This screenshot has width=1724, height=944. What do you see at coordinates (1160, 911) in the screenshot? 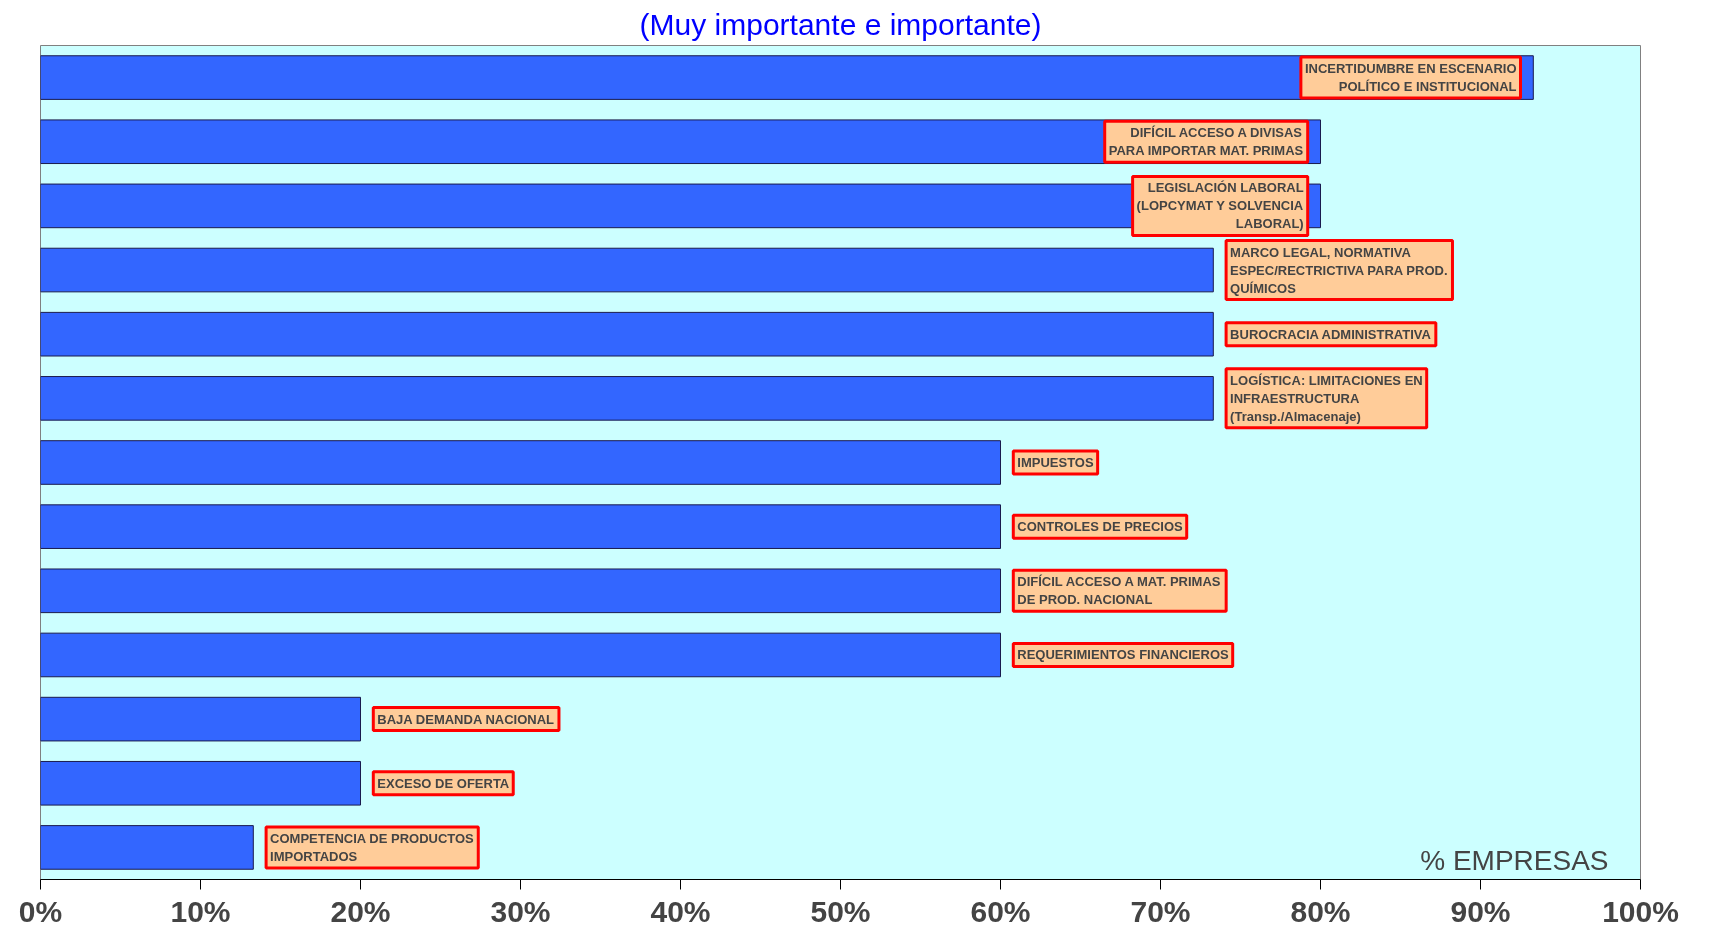
I see `x-tick-label: 70%` at bounding box center [1160, 911].